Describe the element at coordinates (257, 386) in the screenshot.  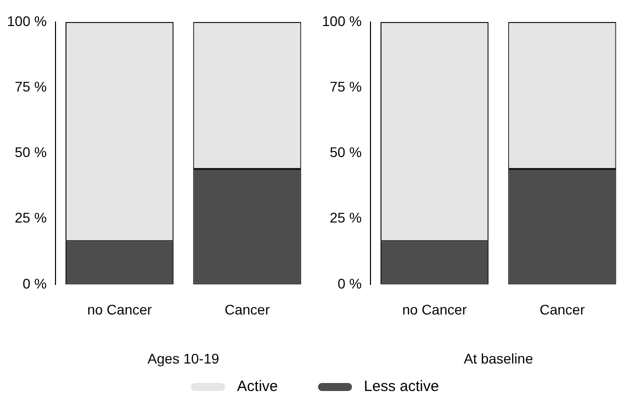
I see `legend-label: Active` at that location.